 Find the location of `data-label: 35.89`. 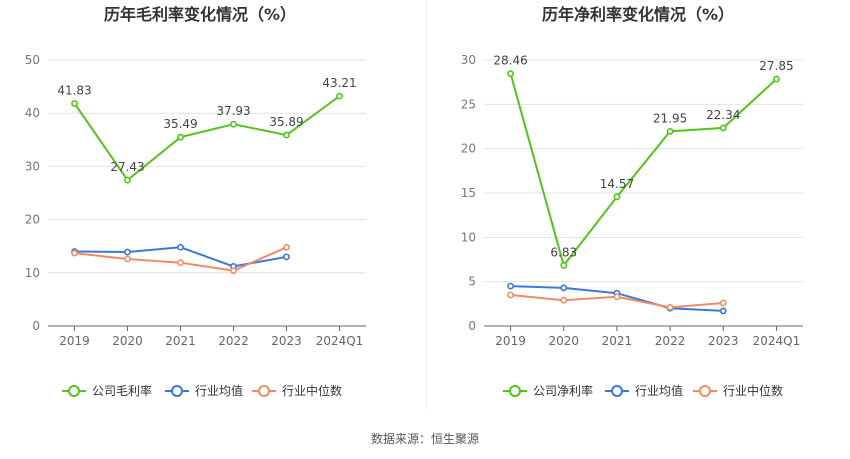

data-label: 35.89 is located at coordinates (286, 122).